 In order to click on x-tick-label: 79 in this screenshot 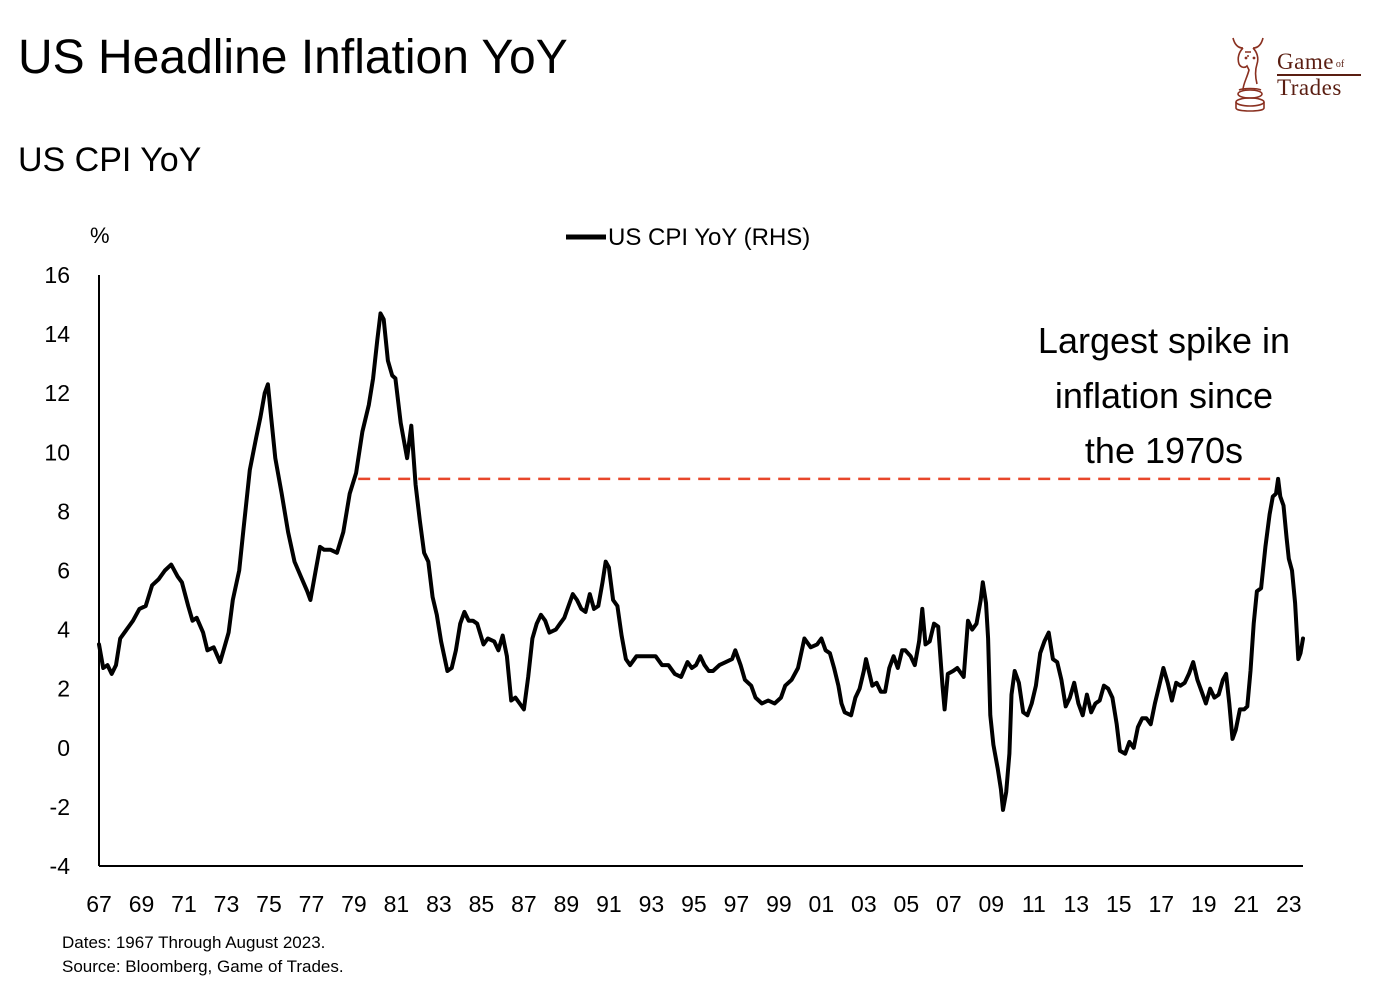, I will do `click(354, 904)`.